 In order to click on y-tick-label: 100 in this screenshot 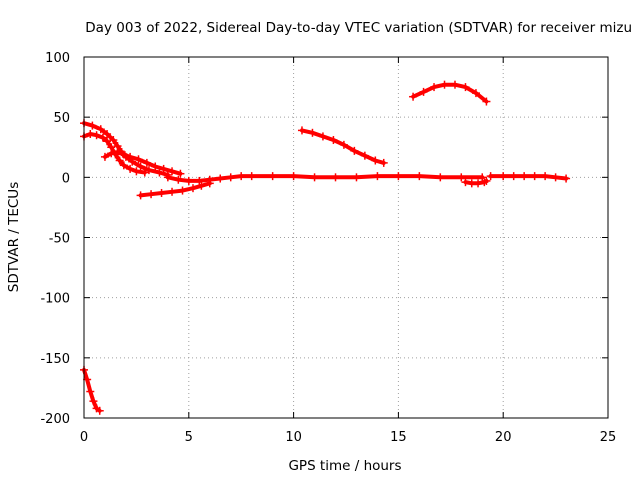, I will do `click(57, 58)`.